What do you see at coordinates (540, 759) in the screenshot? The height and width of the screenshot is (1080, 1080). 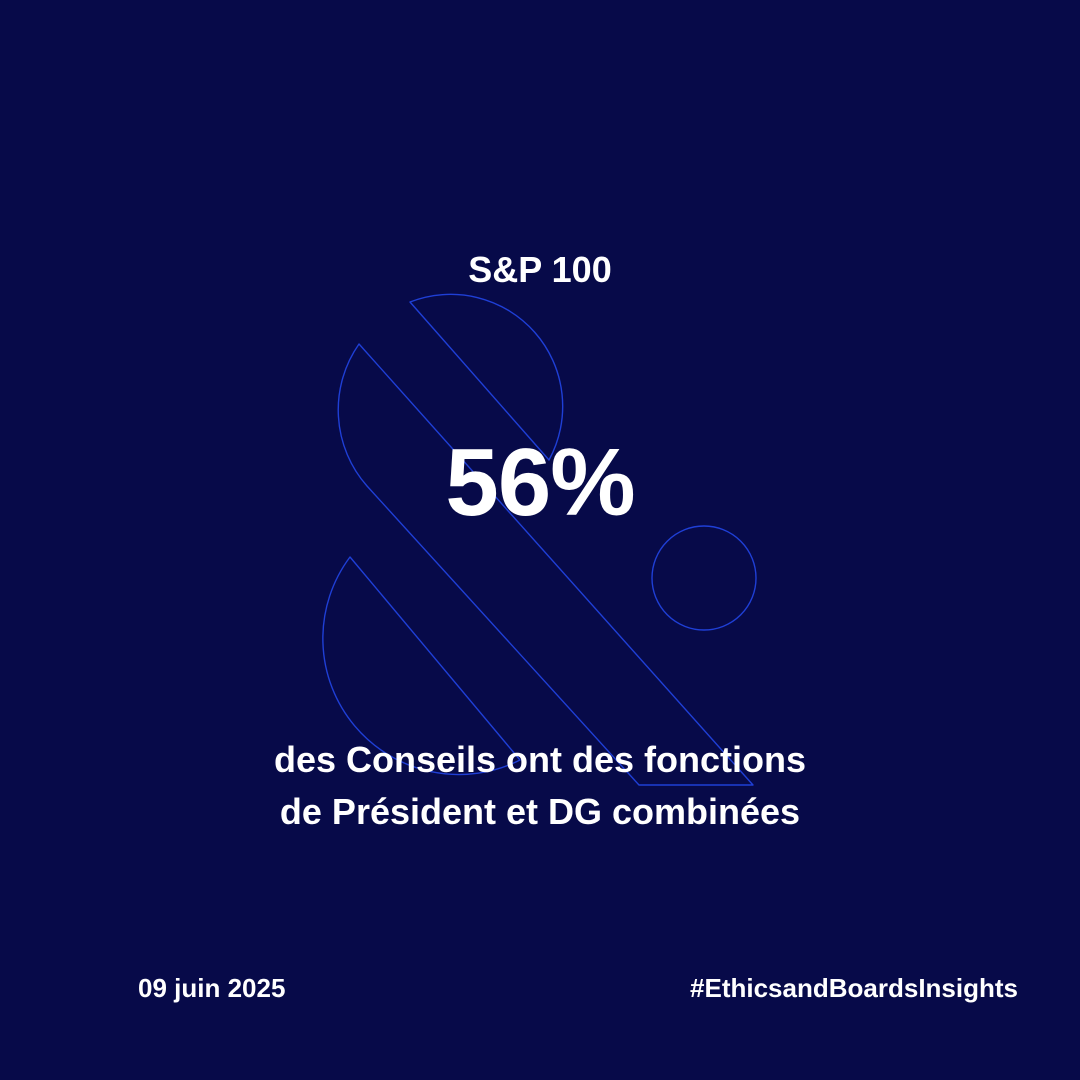 I see `statistic-description-line: des Conseils ont des fonctions` at bounding box center [540, 759].